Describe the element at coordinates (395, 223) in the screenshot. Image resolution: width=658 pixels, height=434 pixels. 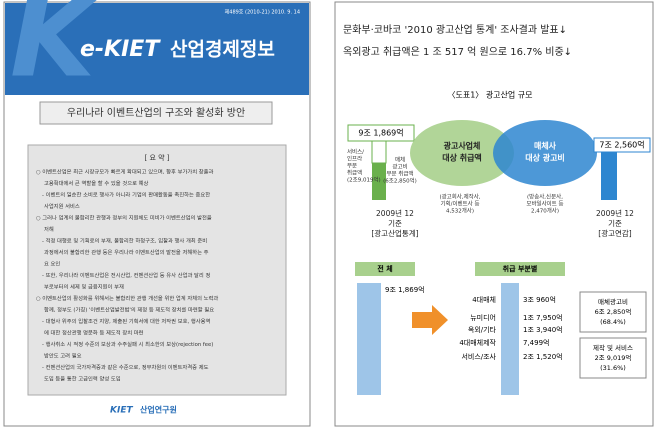
I see `basis-left: 기준` at that location.